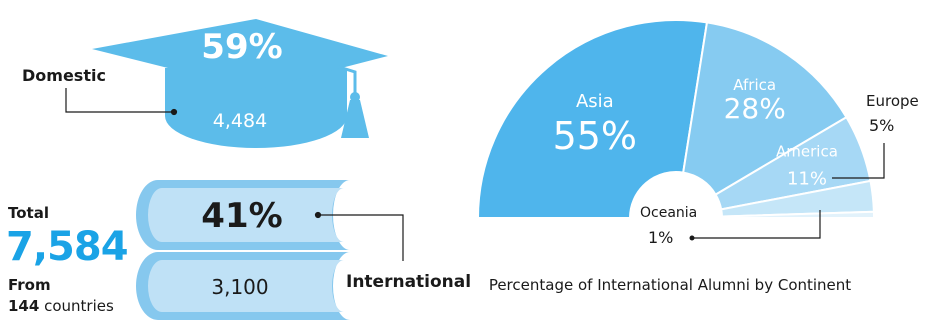 Image resolution: width=928 pixels, height=322 pixels. Describe the element at coordinates (692, 238) in the screenshot. I see `leader-dot-oceania` at that location.